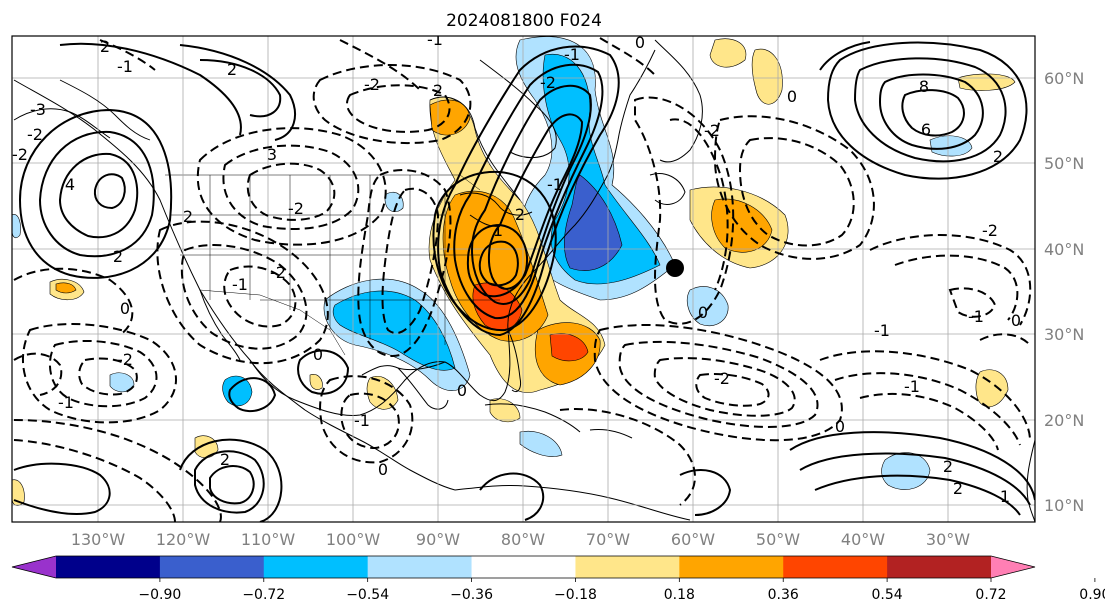 The image size is (1105, 615). Describe the element at coordinates (1064, 505) in the screenshot. I see `lat-label: 10°N` at that location.